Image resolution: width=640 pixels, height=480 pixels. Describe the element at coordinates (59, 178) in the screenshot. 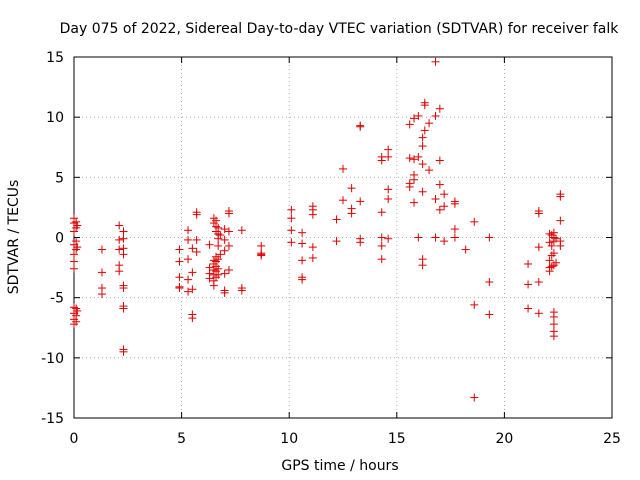

I see `y-tick-label: 5` at that location.